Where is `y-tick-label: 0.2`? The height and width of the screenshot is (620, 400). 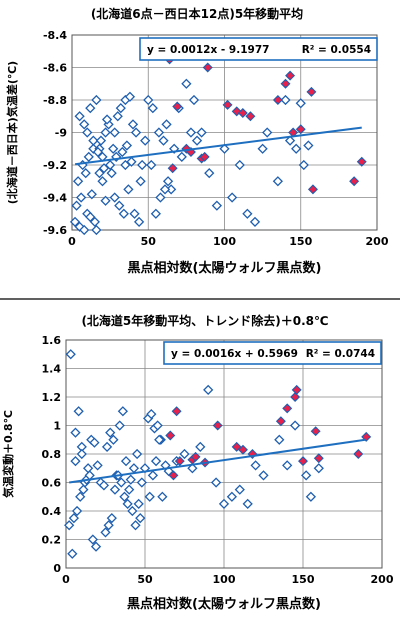
y-tick-label: 0.2 is located at coordinates (52, 540).